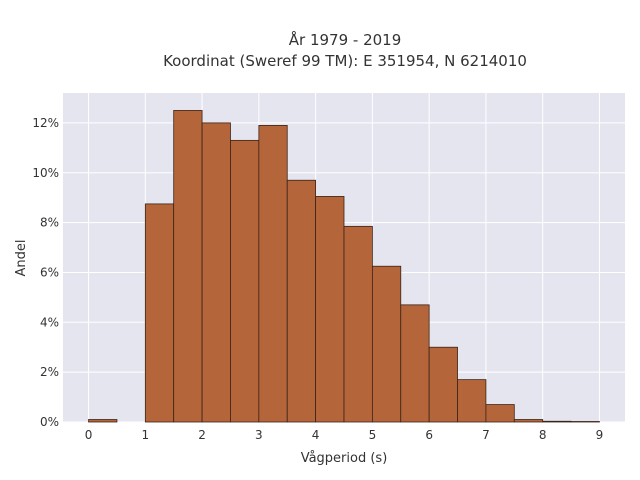  Describe the element at coordinates (45, 173) in the screenshot. I see `y-tick-label: 10%` at that location.